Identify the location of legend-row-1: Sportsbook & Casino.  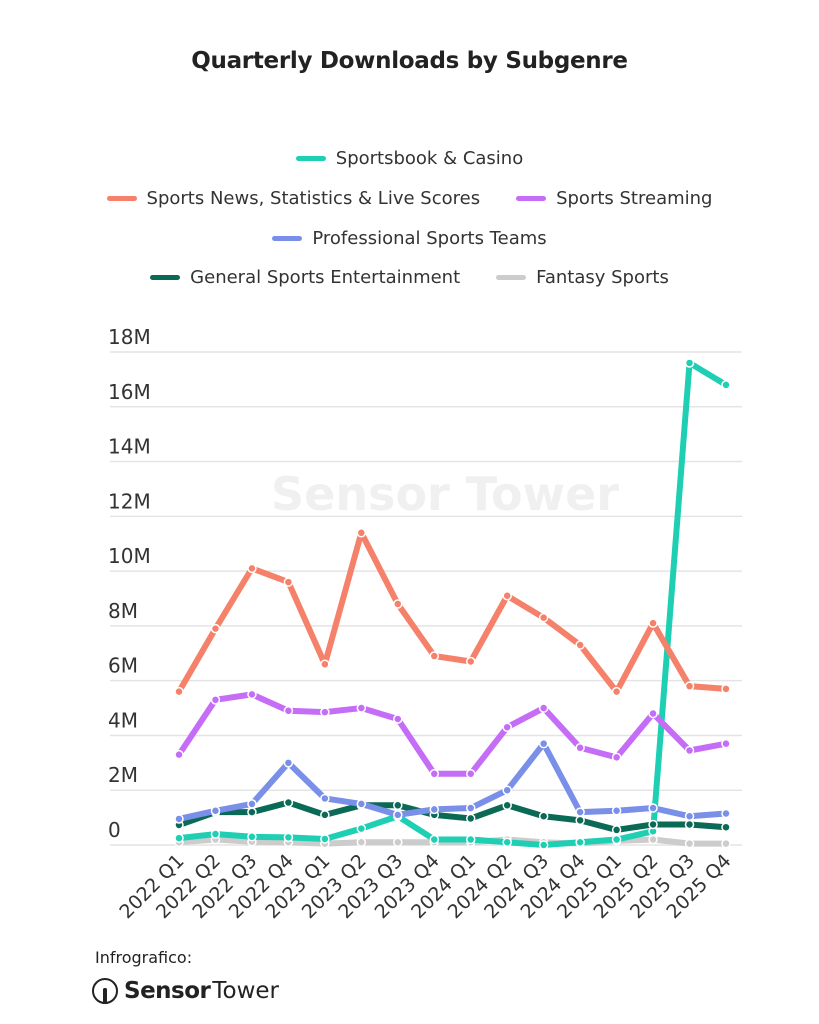
(409, 158).